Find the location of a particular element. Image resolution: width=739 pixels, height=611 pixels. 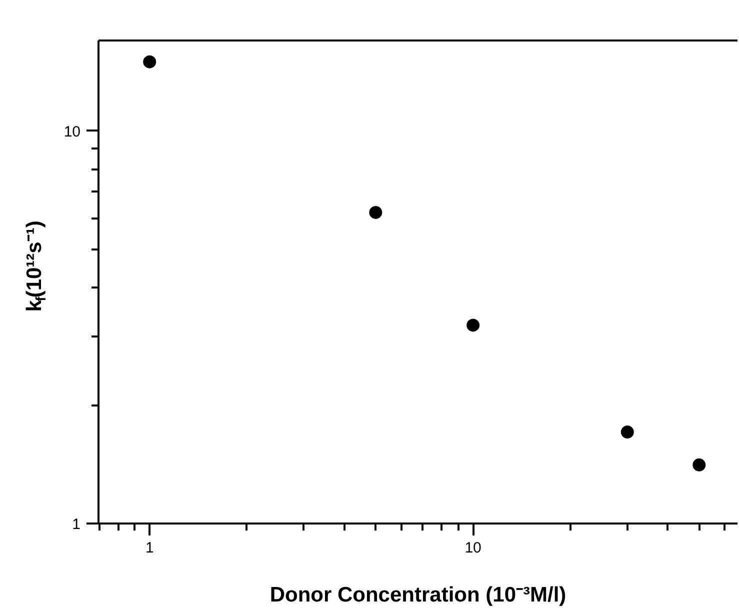

x-axis-title: Donor Concentration (10⁻³M/l) is located at coordinates (418, 595).